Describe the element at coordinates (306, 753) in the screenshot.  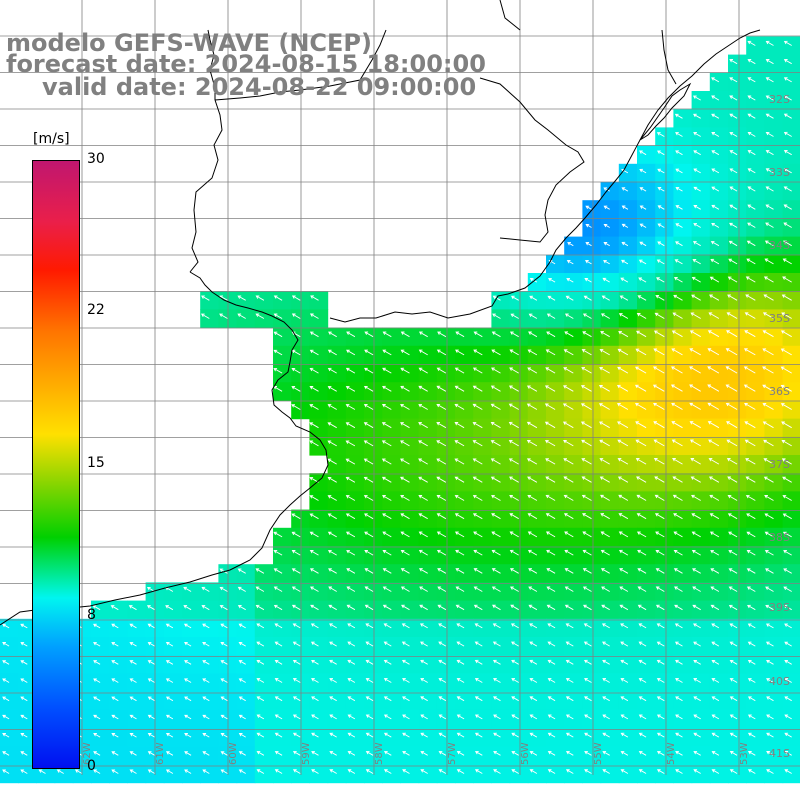
I see `lon-label: 59W` at that location.